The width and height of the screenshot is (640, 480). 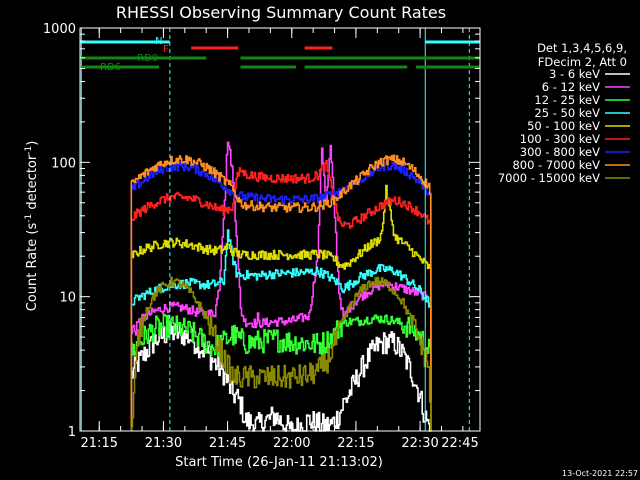 I want to click on y-axis-label: Count Rate (s-1 detector-1), so click(x=32, y=226).